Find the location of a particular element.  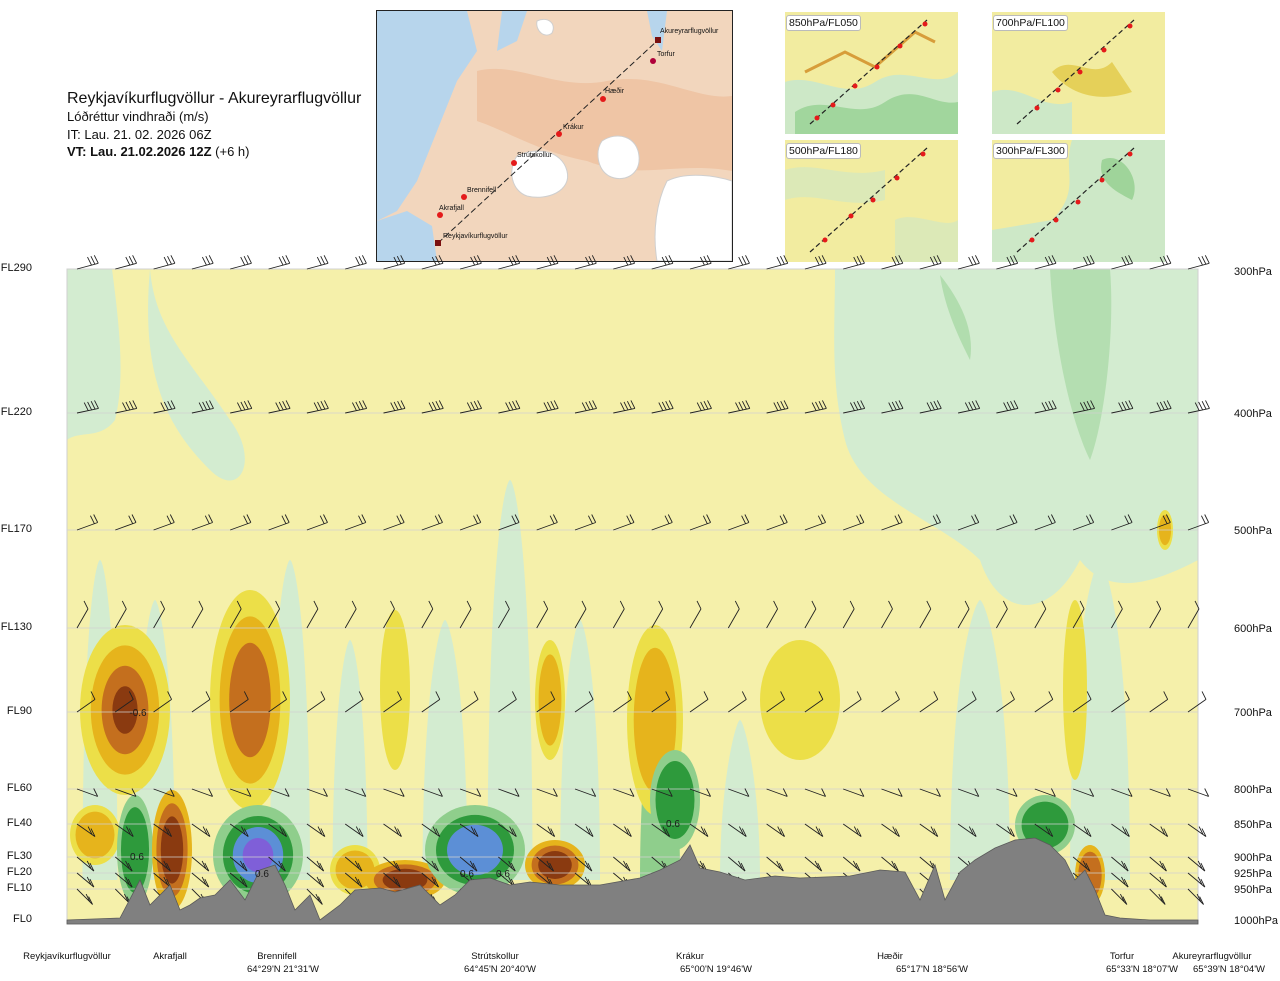

contour-label-1: 0.6 is located at coordinates (137, 857).